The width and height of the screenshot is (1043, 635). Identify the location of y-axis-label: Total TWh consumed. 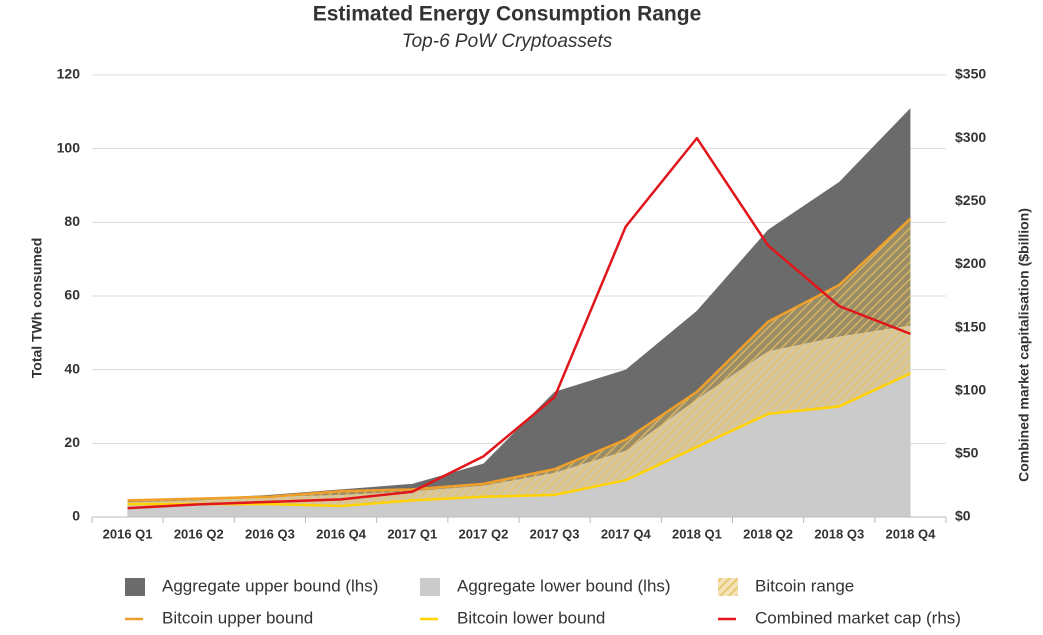
(37, 308).